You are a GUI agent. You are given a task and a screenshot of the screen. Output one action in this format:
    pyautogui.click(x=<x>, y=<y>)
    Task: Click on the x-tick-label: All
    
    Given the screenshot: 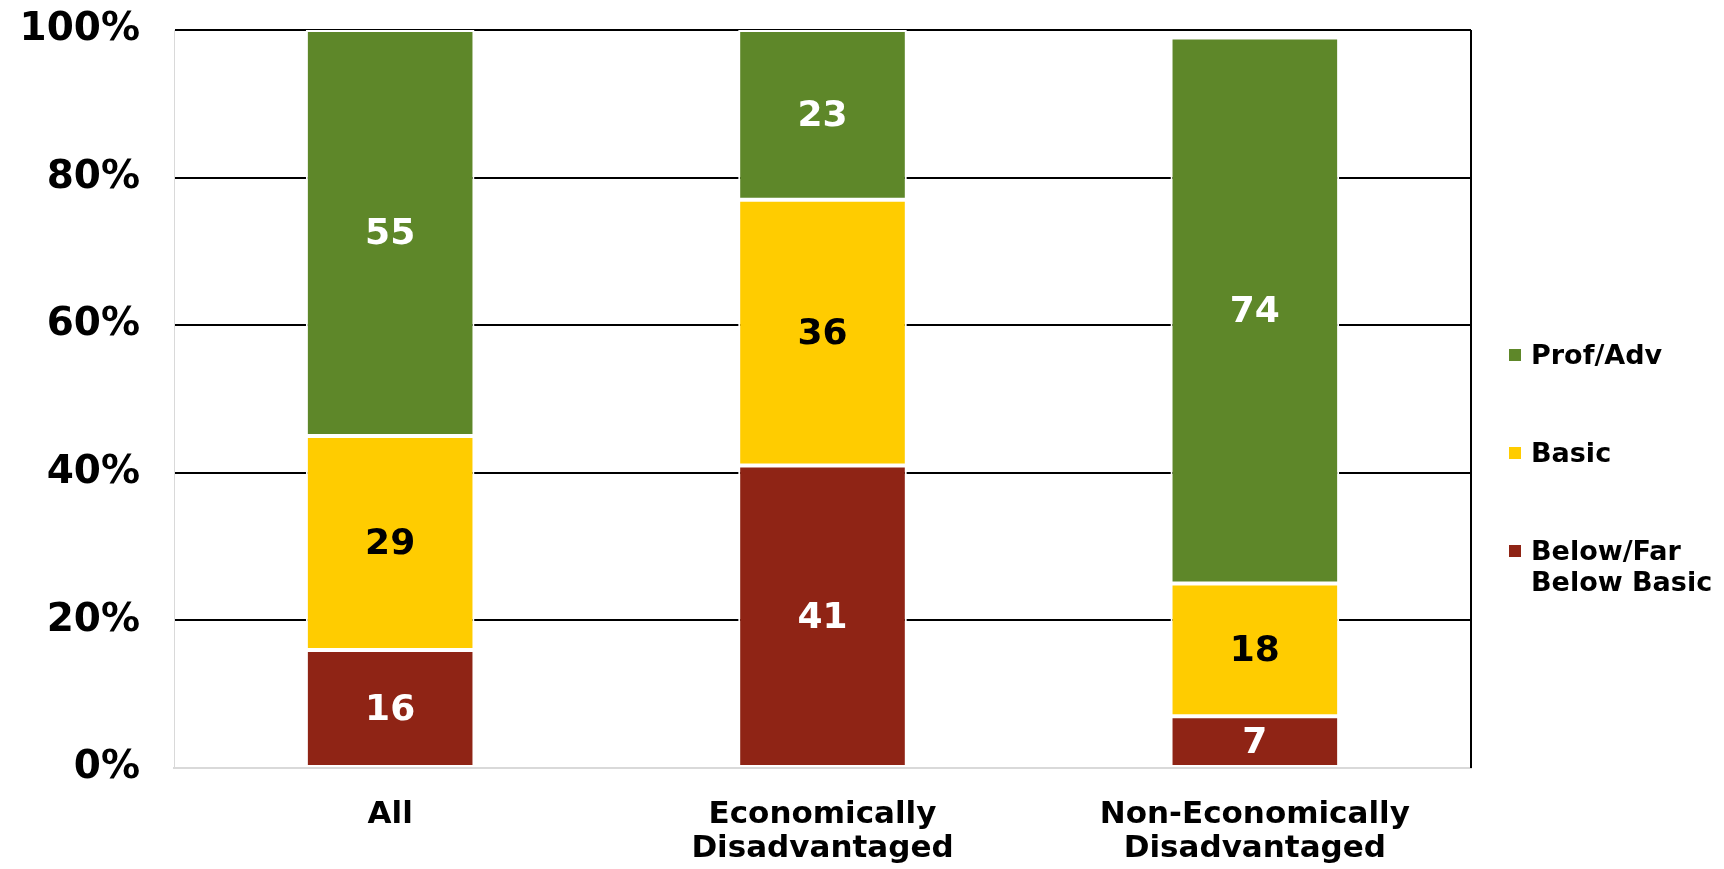 What is the action you would take?
    pyautogui.click(x=390, y=812)
    